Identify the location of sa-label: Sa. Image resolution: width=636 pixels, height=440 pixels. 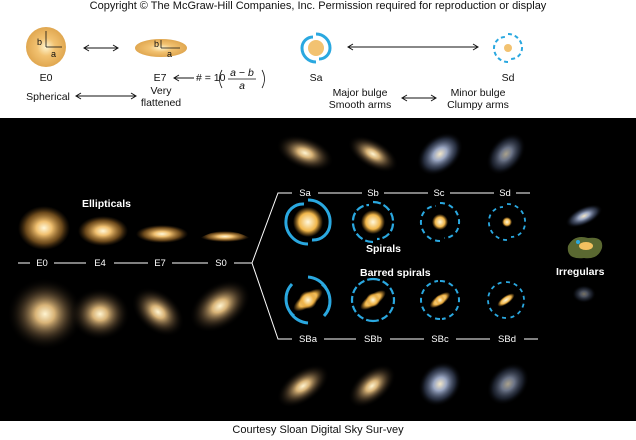
(316, 78).